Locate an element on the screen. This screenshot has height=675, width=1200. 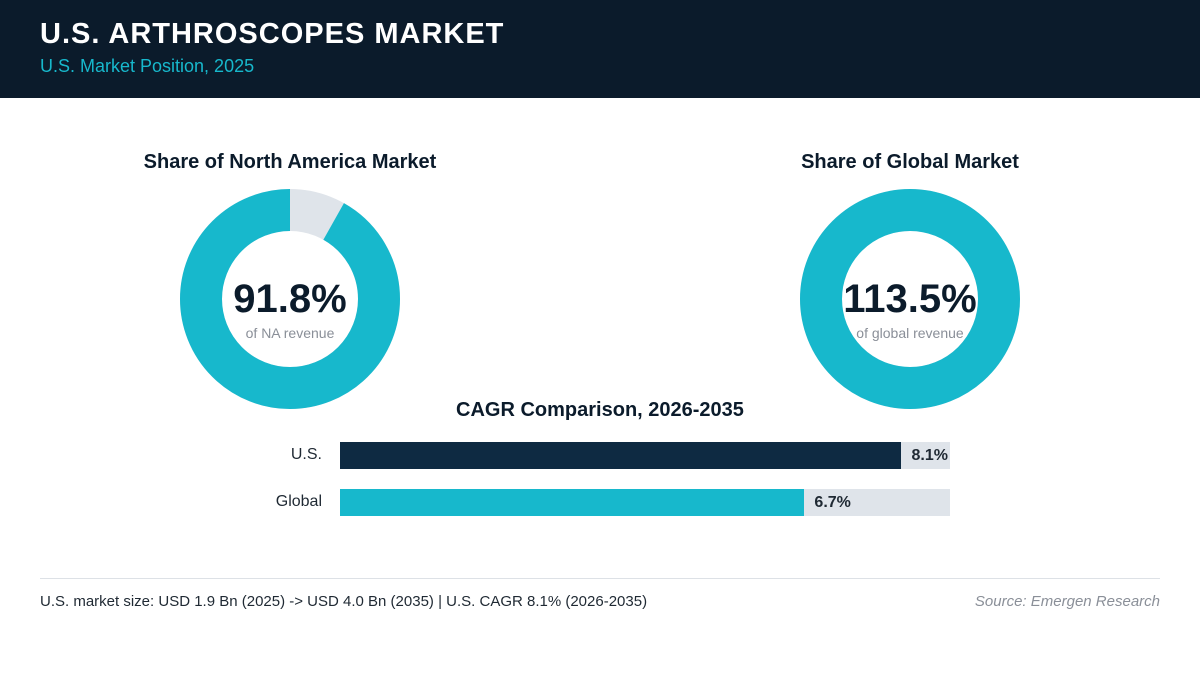
bar-global is located at coordinates (572, 502).